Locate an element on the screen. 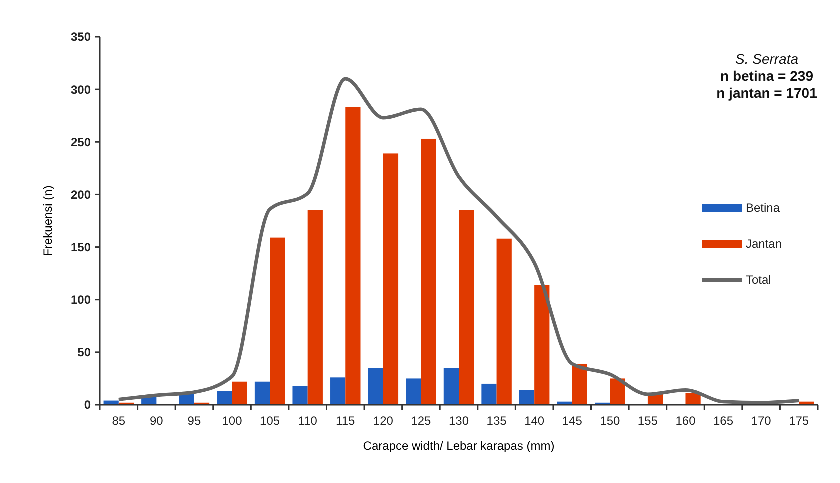 The height and width of the screenshot is (483, 840). x-tick-label: 100 is located at coordinates (232, 421).